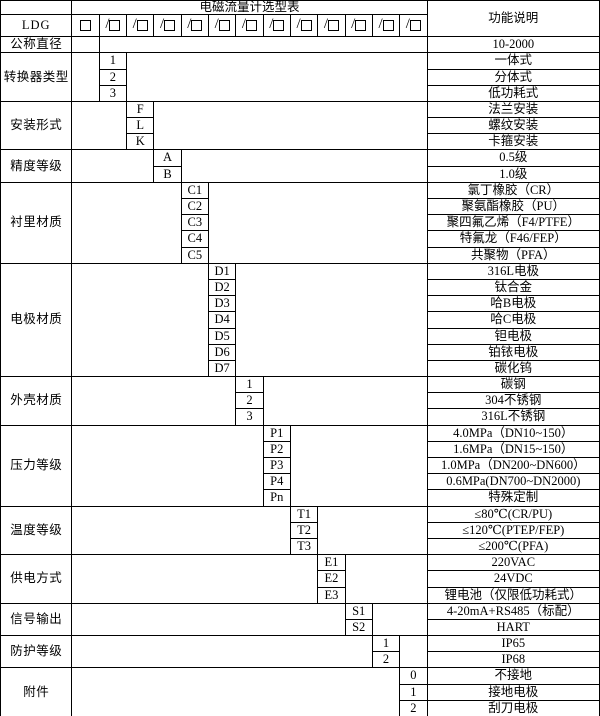 The width and height of the screenshot is (600, 716). What do you see at coordinates (222, 304) in the screenshot?
I see `option-code-16: D3` at bounding box center [222, 304].